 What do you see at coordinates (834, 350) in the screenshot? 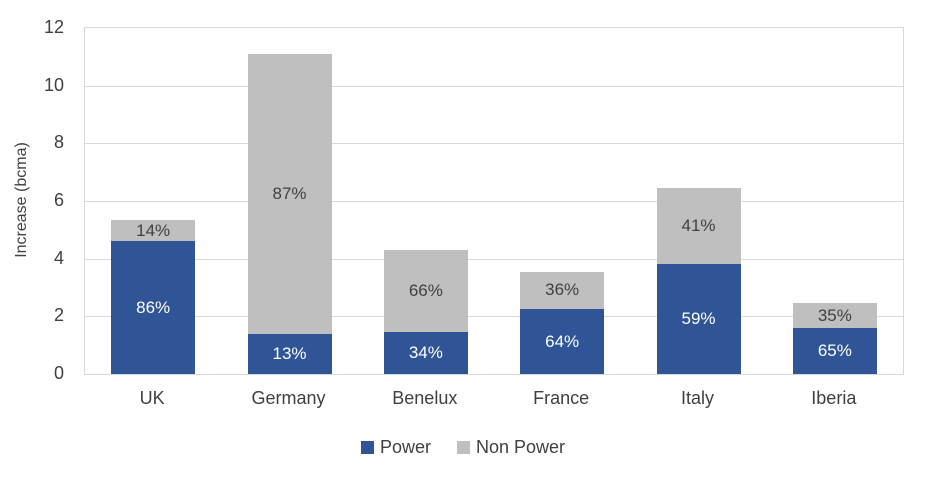
I see `bar-segment-power: 65%` at bounding box center [834, 350].